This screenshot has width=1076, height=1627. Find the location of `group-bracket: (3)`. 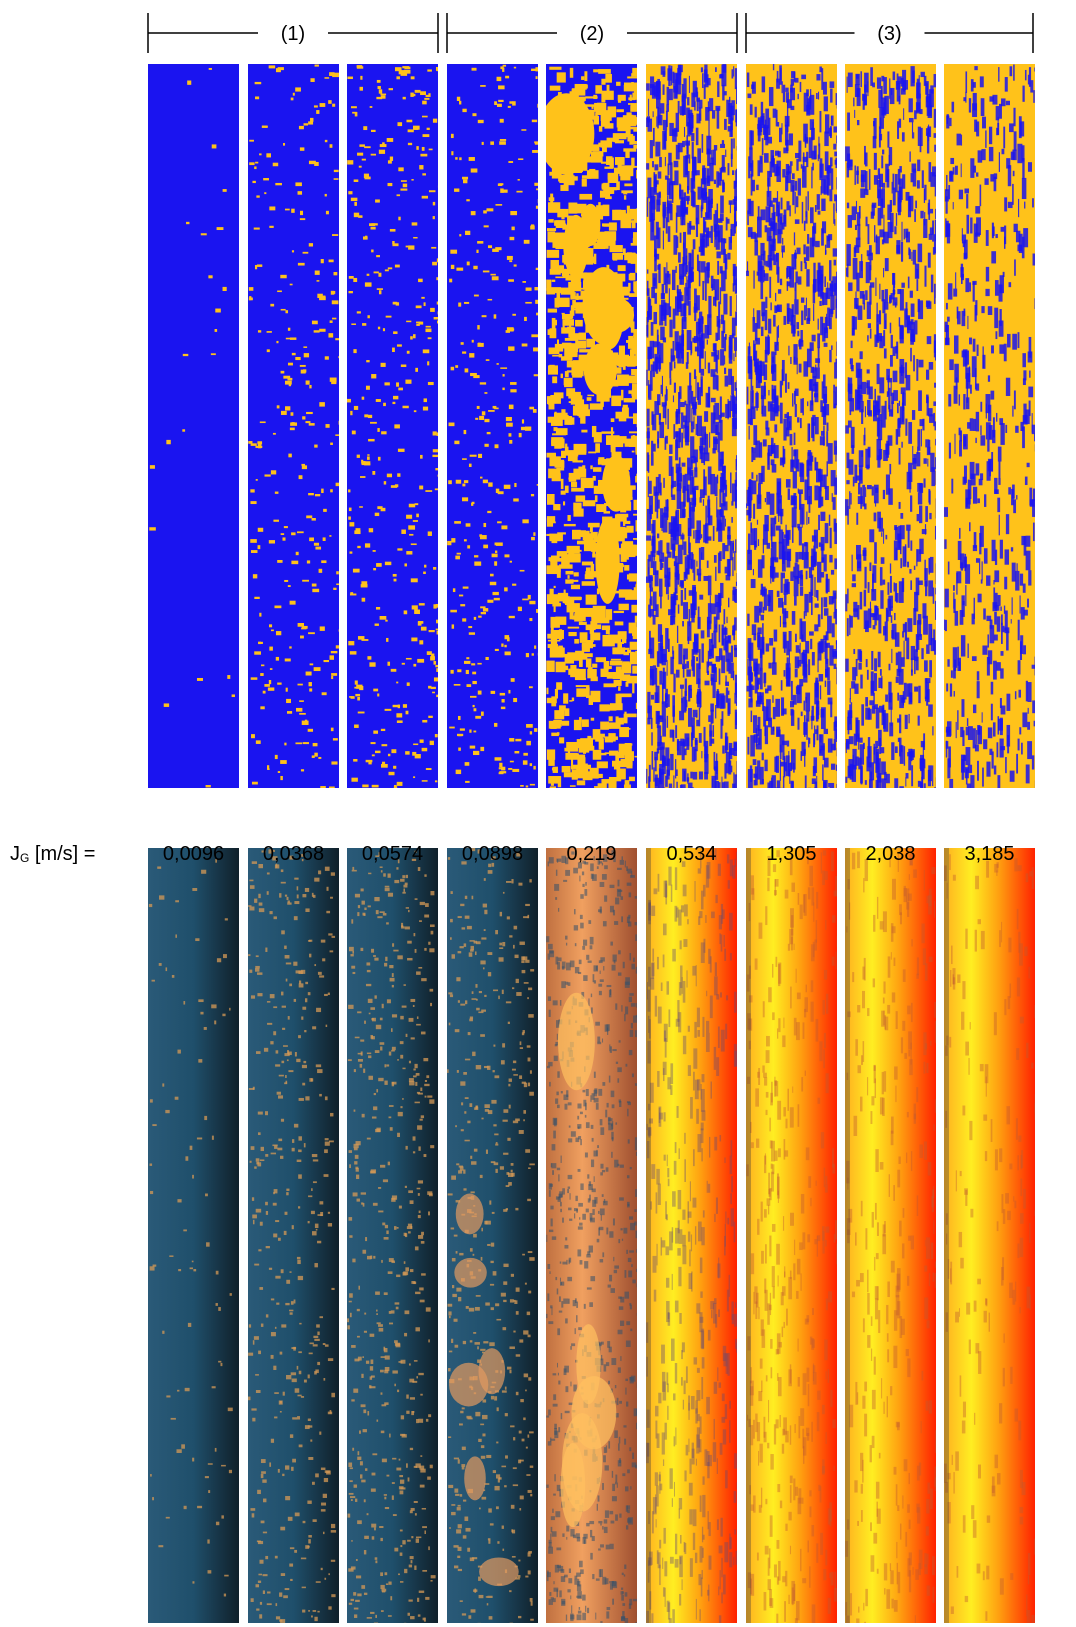

group-bracket: (3) is located at coordinates (889, 33).